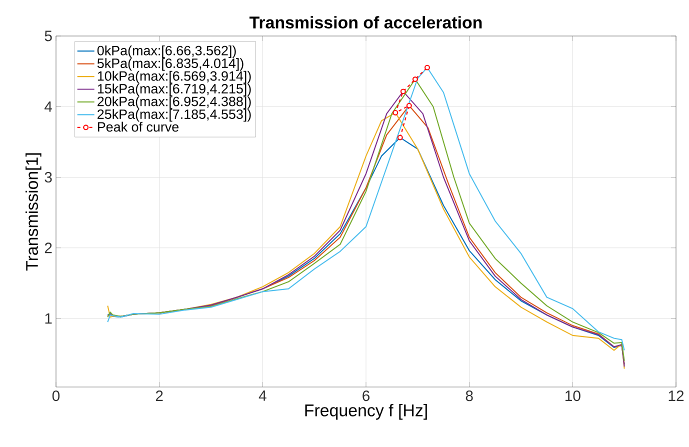 The width and height of the screenshot is (689, 447). What do you see at coordinates (573, 396) in the screenshot?
I see `x-tick-label: 10` at bounding box center [573, 396].